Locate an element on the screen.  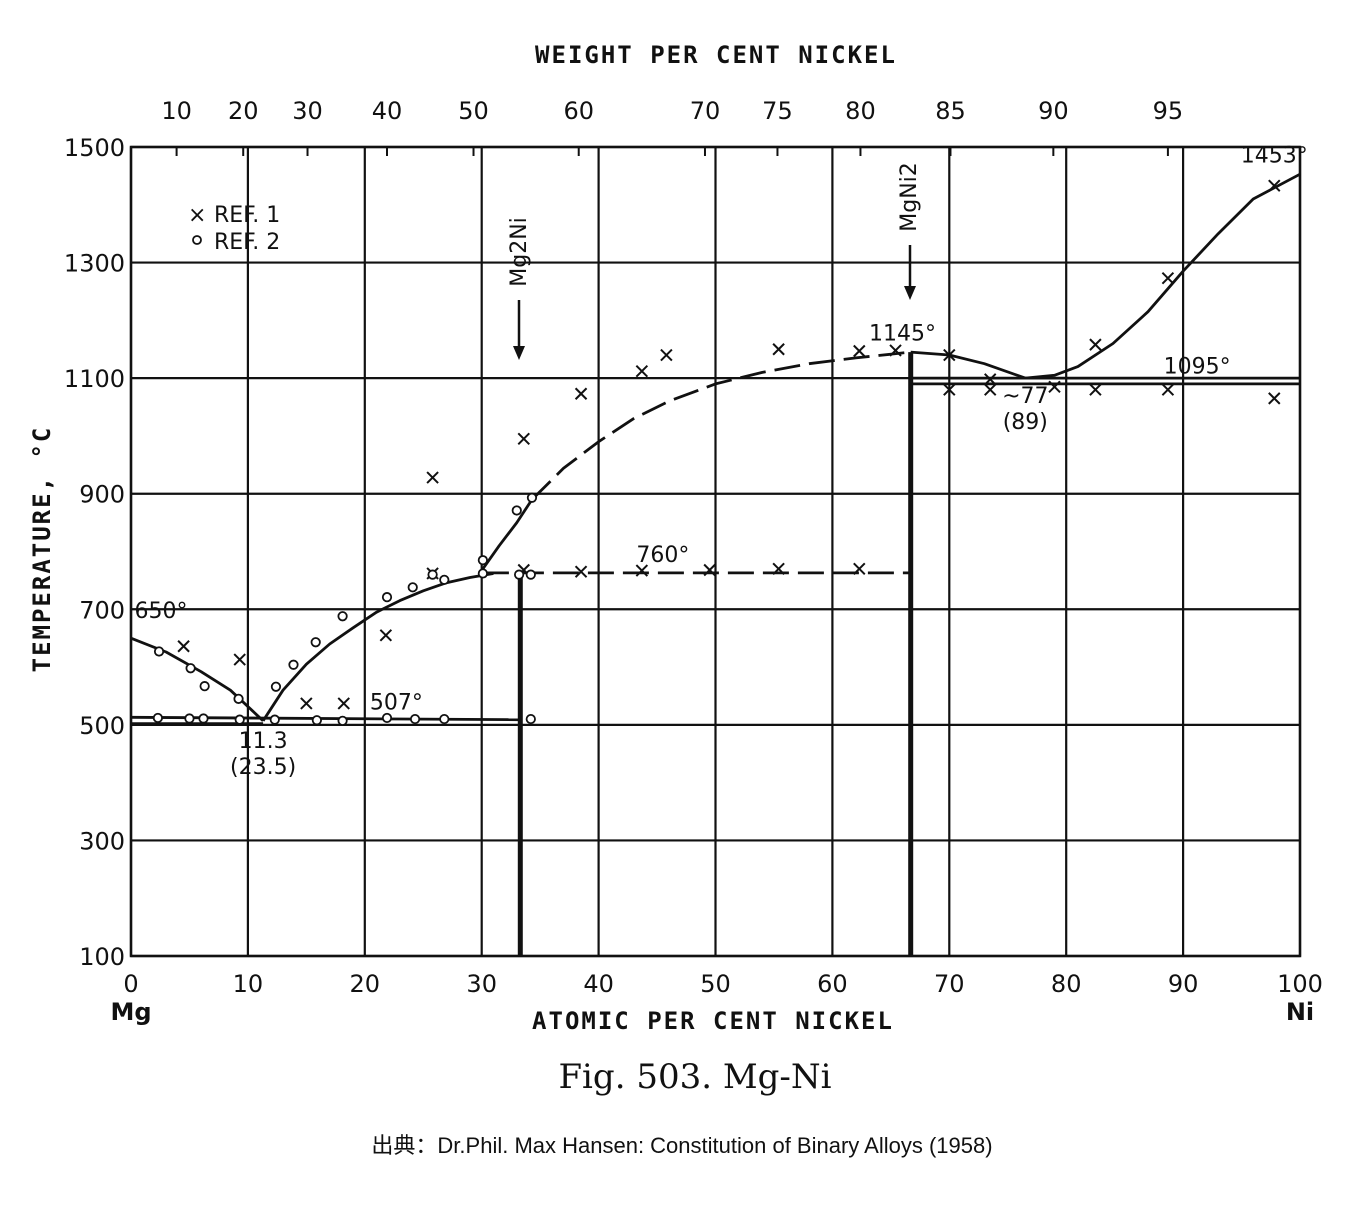
y-tick-label: 1300 is located at coordinates (94, 264).